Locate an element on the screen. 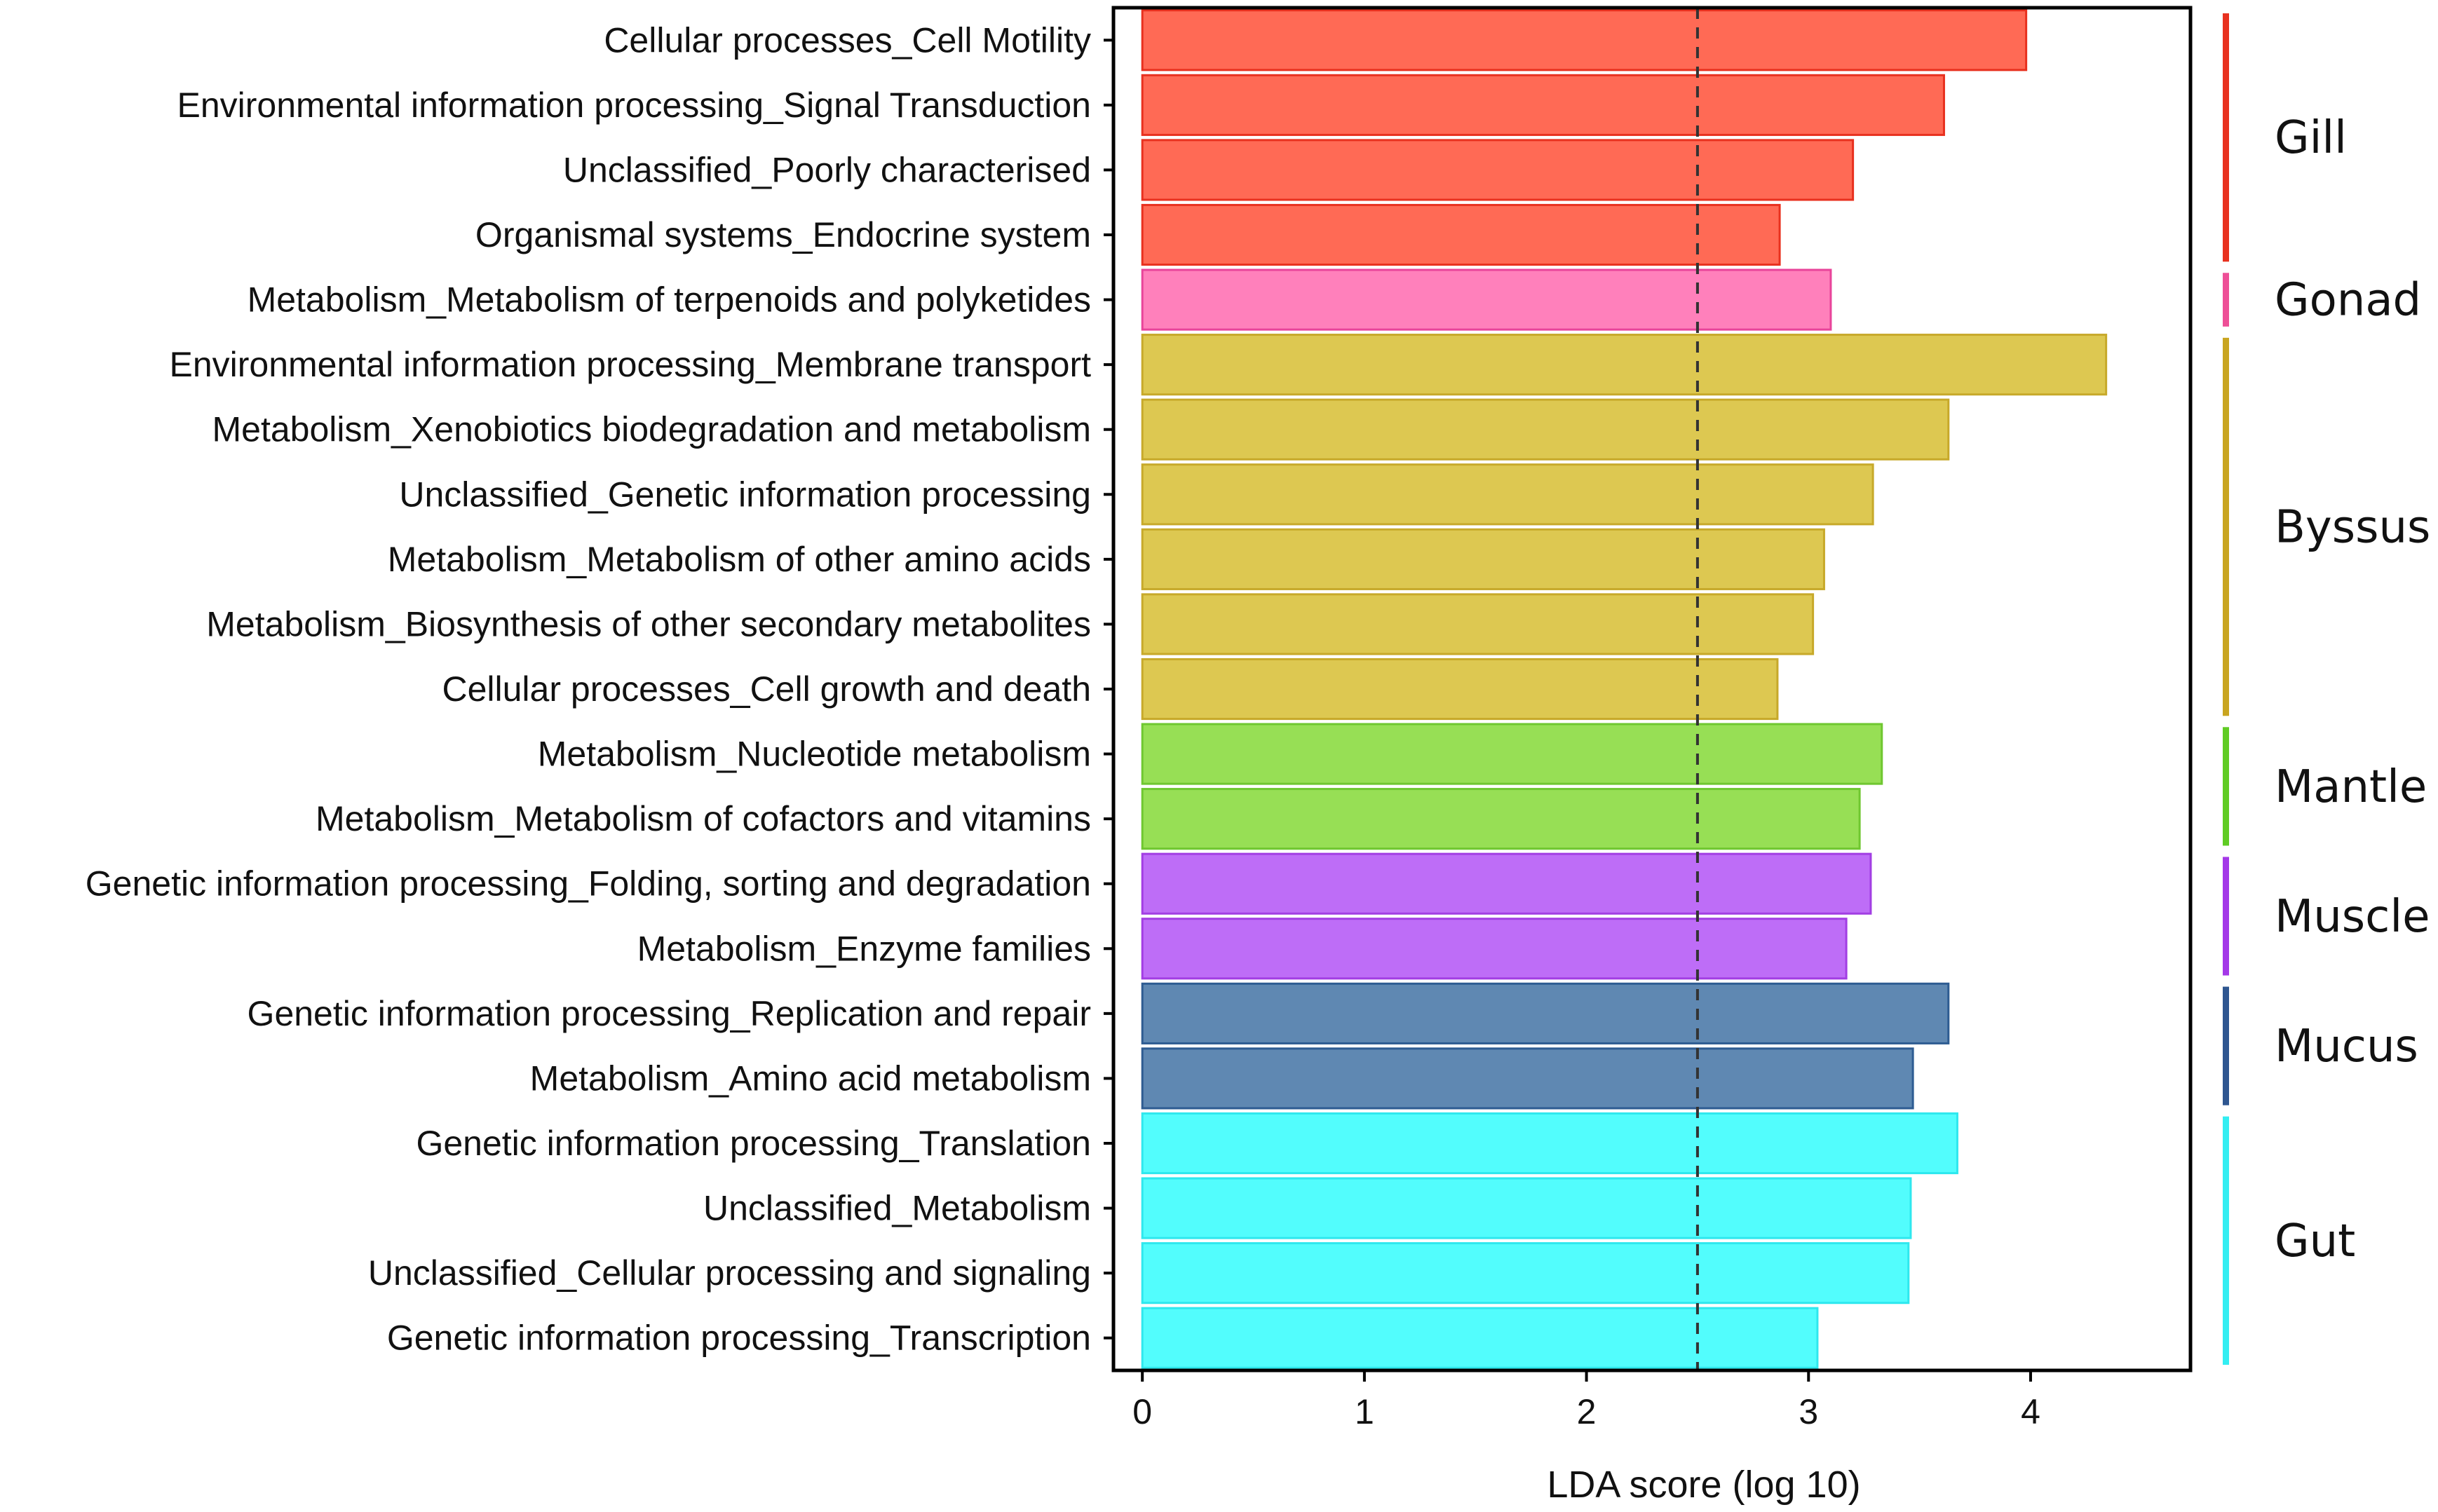 This screenshot has width=2438, height=1512. x-tick-label: 4 is located at coordinates (2031, 1411).